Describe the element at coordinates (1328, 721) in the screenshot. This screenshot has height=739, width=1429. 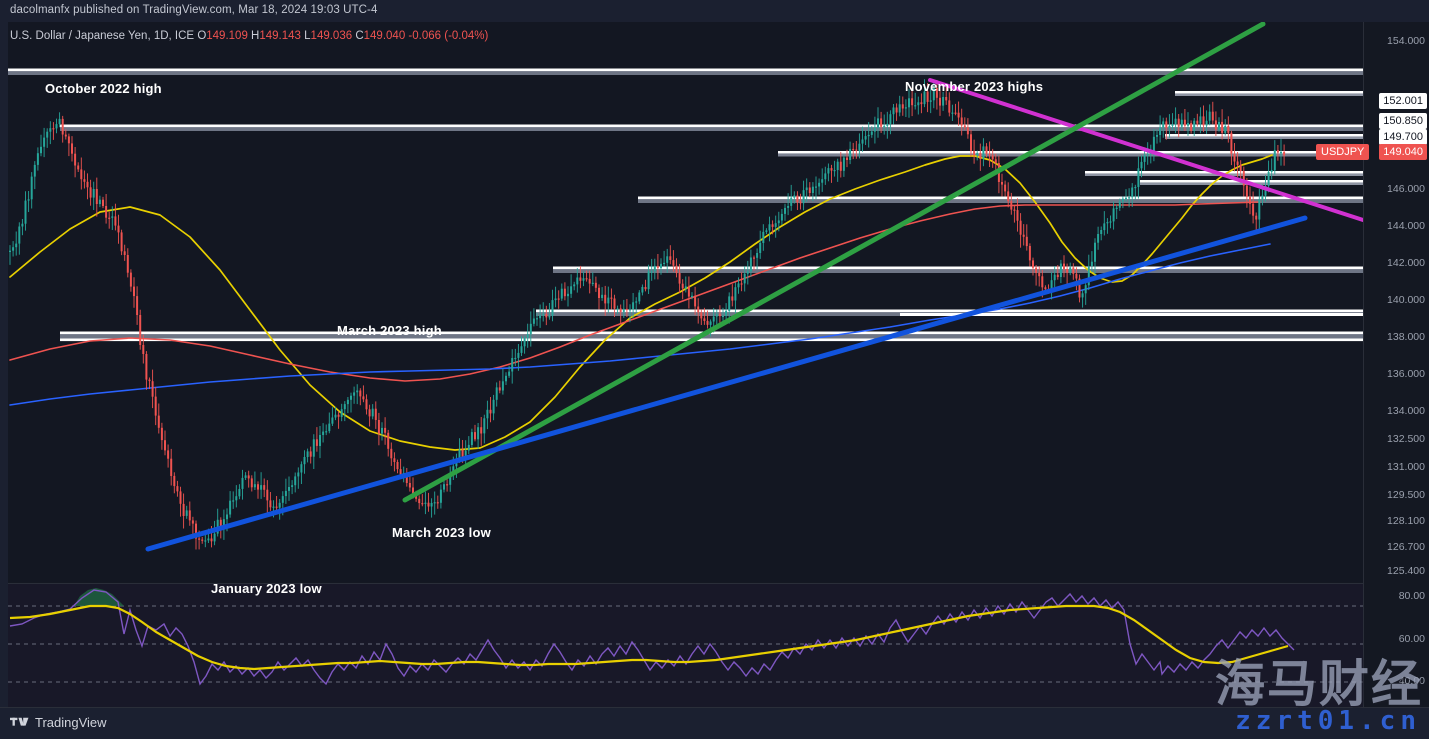
I see `watermark-url: zzrt01.cn` at that location.